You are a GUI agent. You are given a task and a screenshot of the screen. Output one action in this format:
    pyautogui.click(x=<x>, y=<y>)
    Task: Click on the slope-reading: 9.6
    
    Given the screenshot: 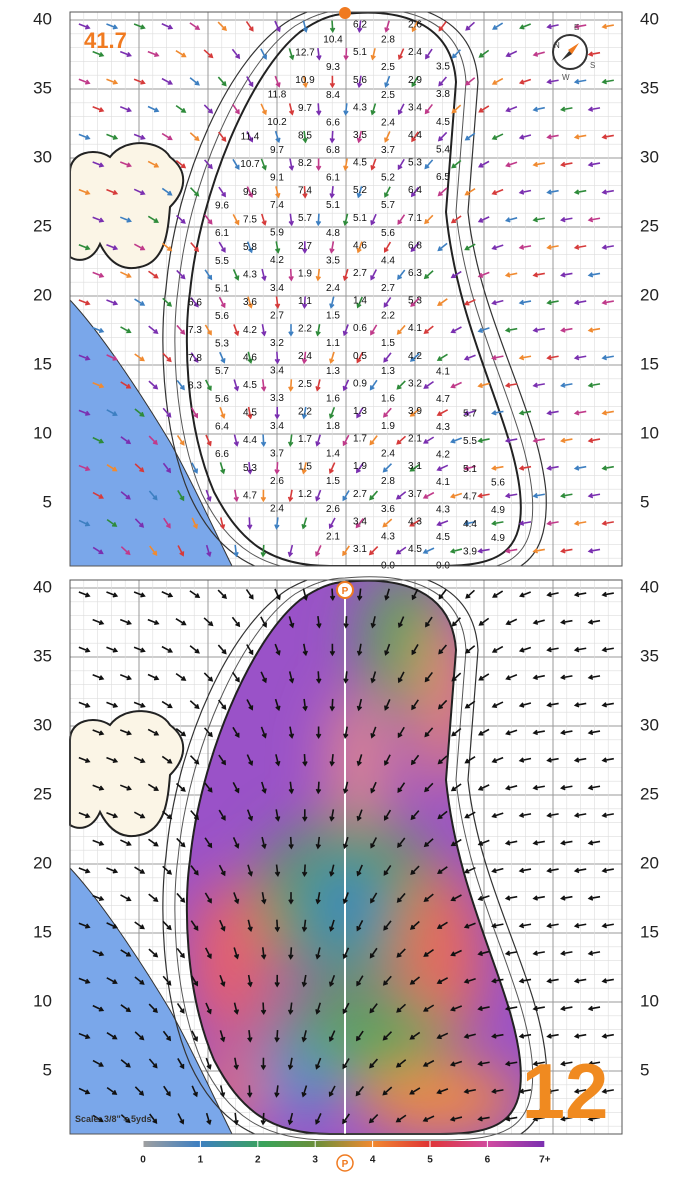 What is the action you would take?
    pyautogui.click(x=222, y=206)
    